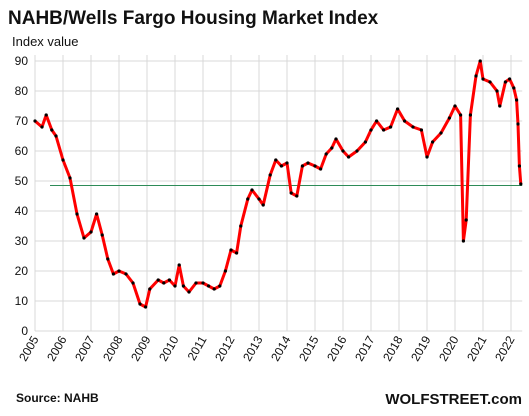  Describe the element at coordinates (453, 399) in the screenshot. I see `brand: WOLFSTREET.com` at that location.